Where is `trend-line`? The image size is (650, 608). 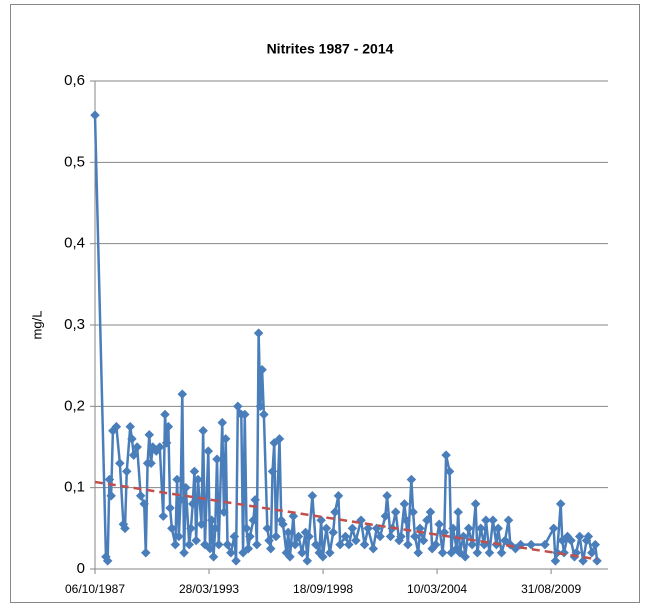 trend-line is located at coordinates (346, 520).